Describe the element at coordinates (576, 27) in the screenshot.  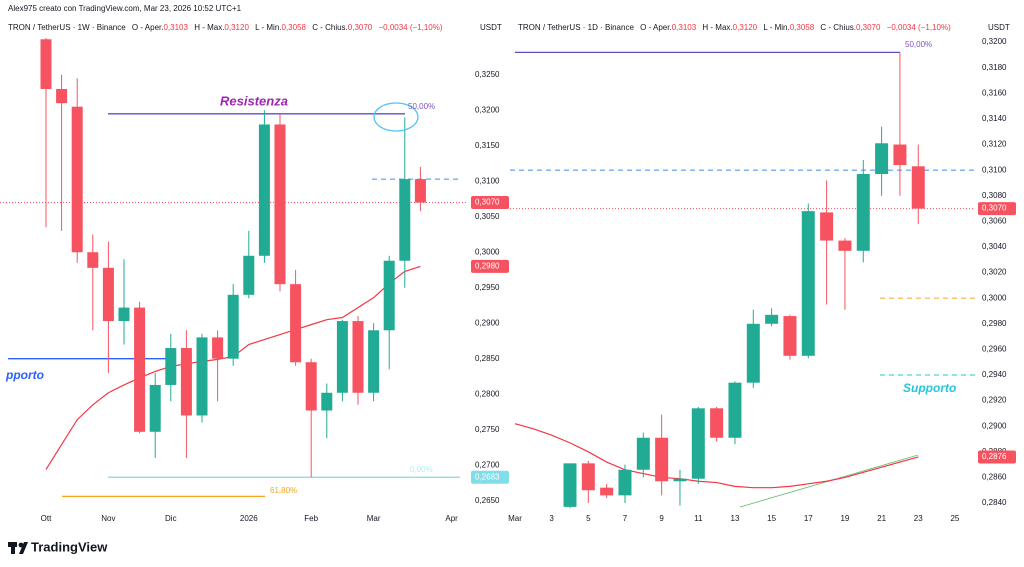
I see `legend-symbol: TRON / TetherUS · 1D · Binance` at that location.